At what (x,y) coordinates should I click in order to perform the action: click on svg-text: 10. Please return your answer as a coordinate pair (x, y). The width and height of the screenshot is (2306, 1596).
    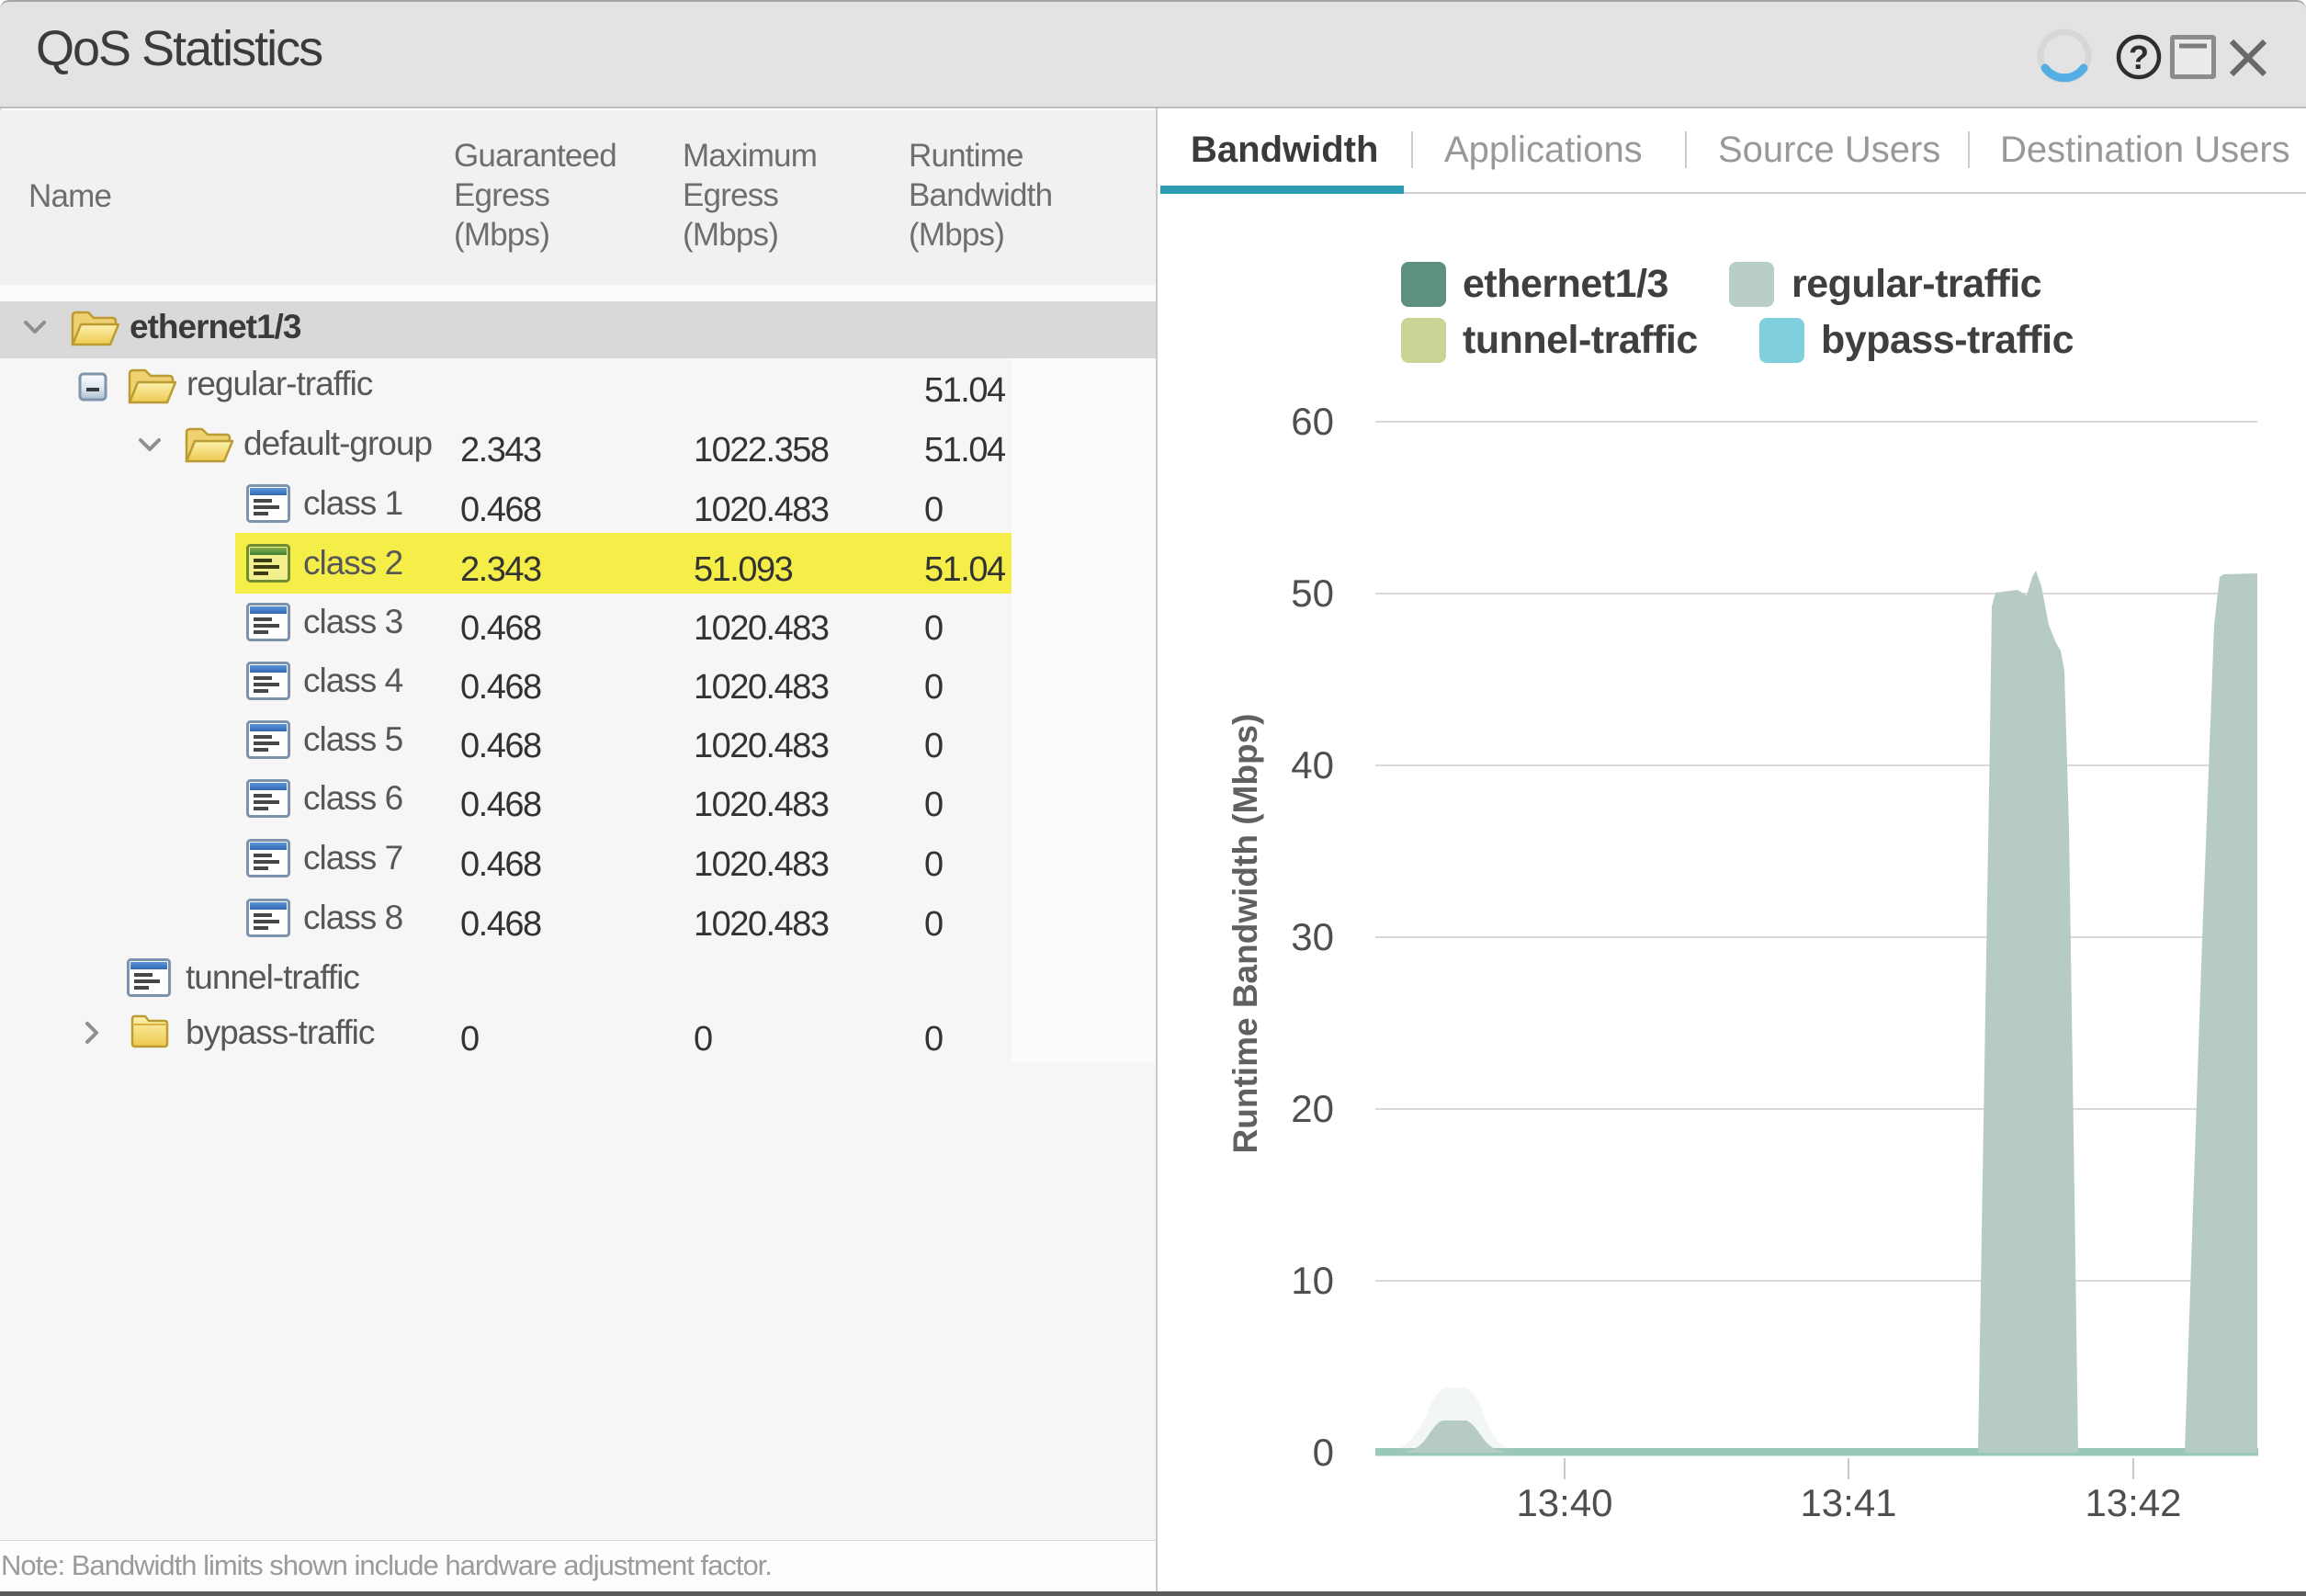
    Looking at the image, I should click on (1312, 1280).